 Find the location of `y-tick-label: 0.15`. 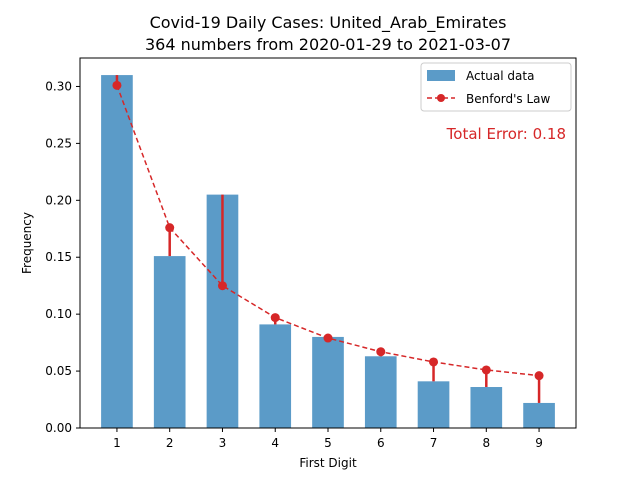

y-tick-label: 0.15 is located at coordinates (58, 257).